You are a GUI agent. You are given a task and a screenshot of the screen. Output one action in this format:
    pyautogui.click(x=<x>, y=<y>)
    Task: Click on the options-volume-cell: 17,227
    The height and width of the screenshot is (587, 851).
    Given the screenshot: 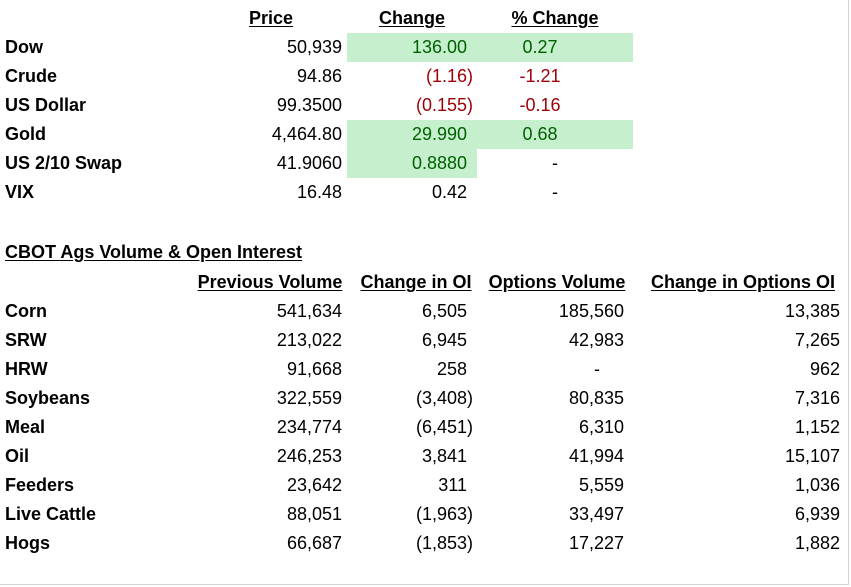 What is the action you would take?
    pyautogui.click(x=596, y=543)
    